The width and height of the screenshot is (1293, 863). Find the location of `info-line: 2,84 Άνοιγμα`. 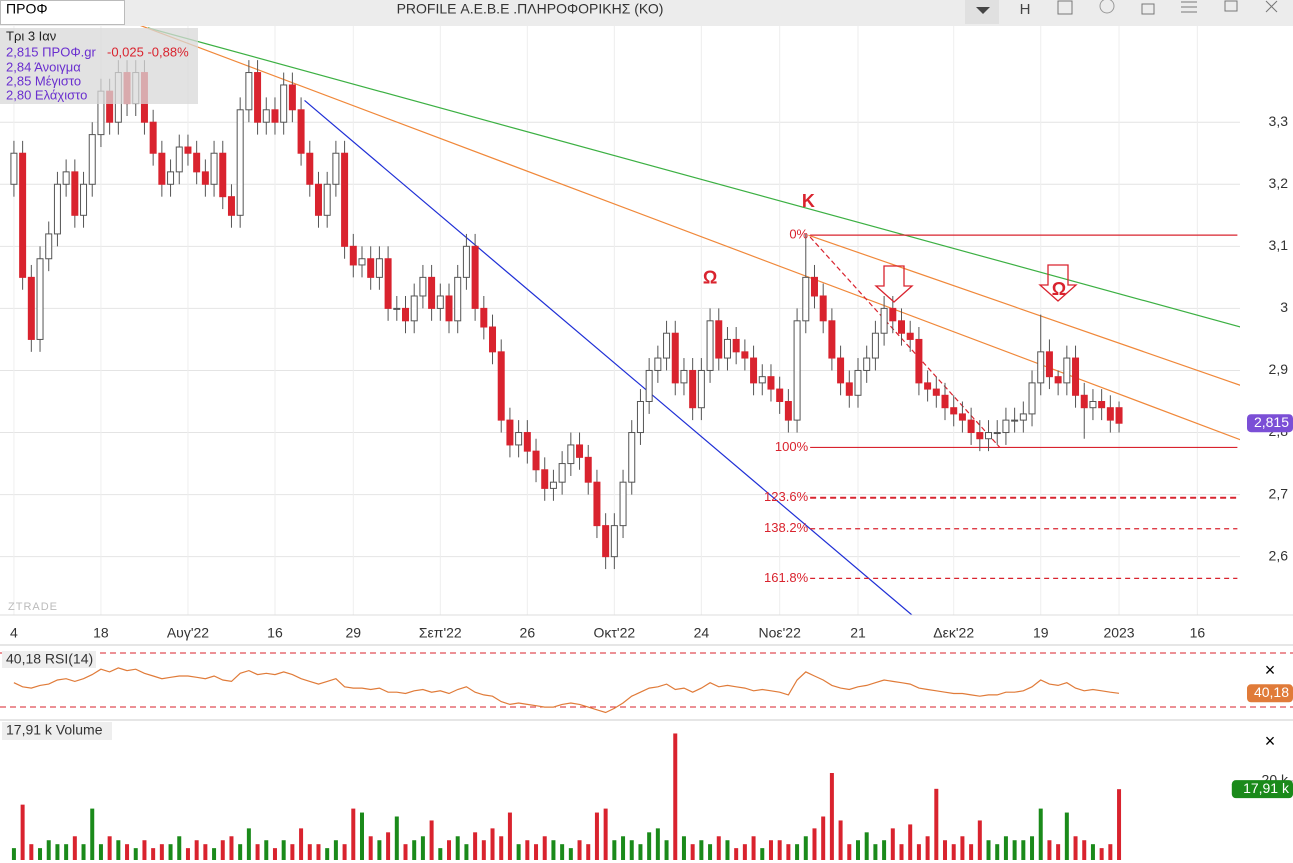

info-line: 2,84 Άνοιγμα is located at coordinates (43, 66).